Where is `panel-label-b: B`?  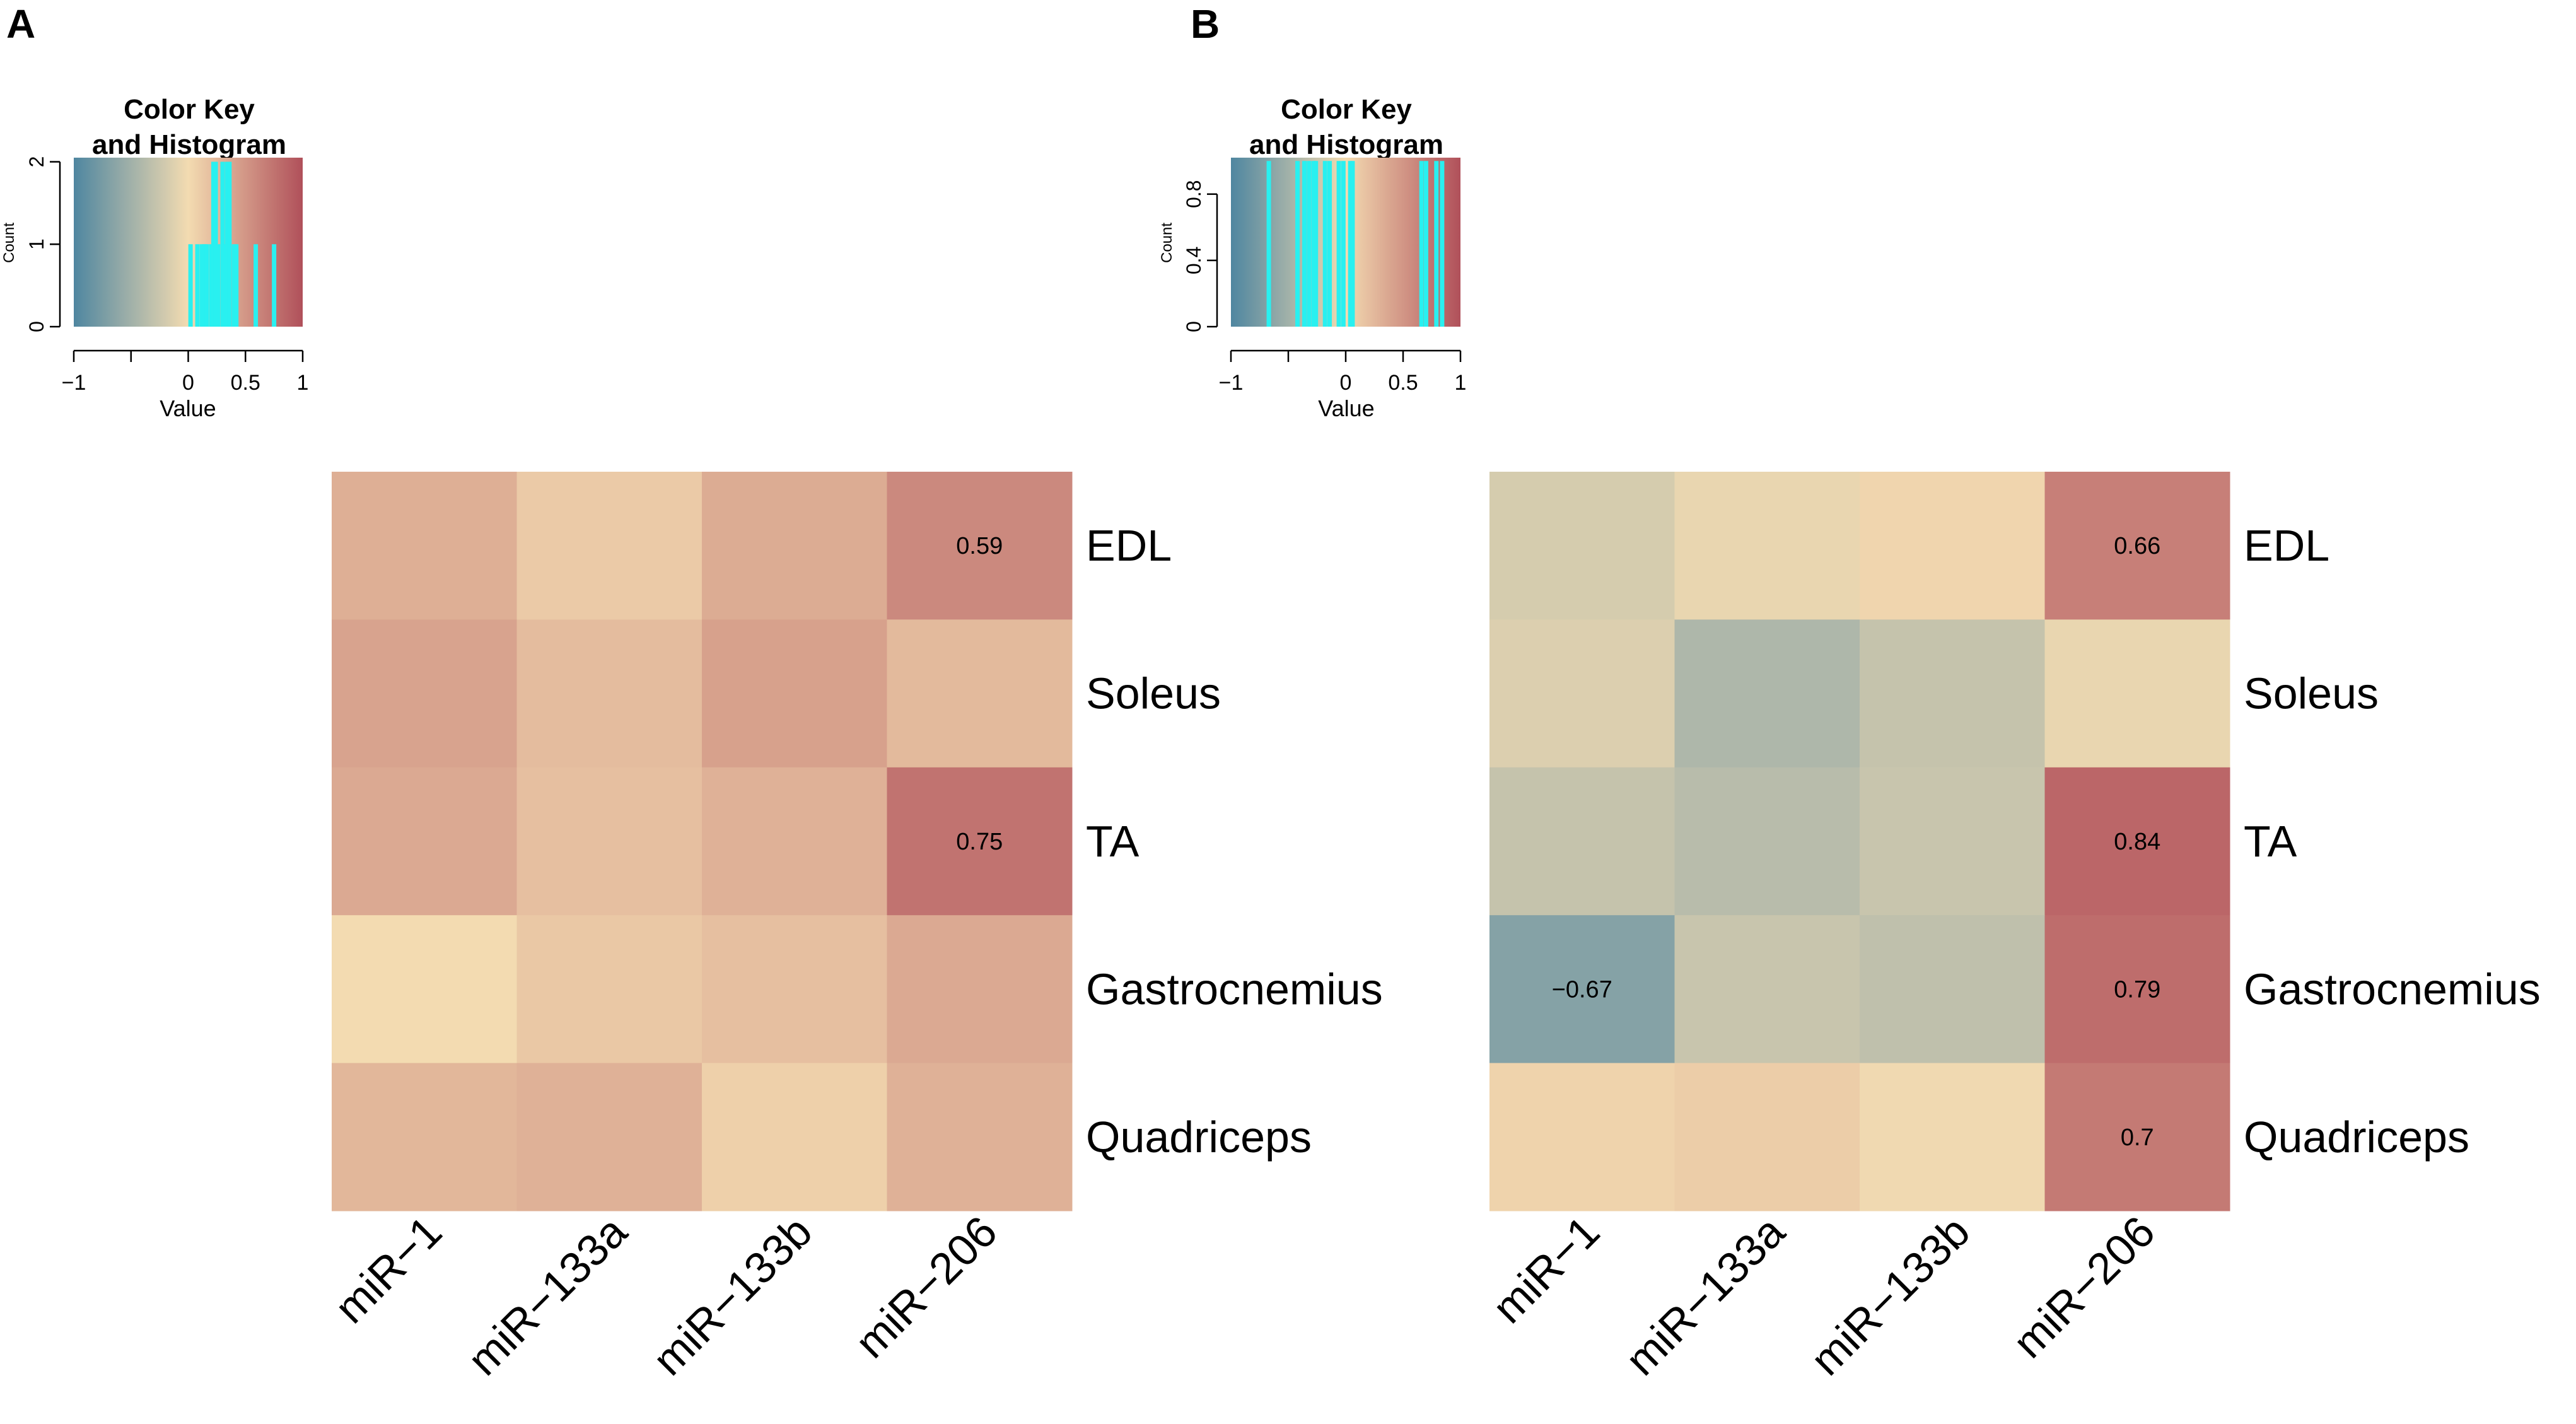
panel-label-b: B is located at coordinates (1206, 24).